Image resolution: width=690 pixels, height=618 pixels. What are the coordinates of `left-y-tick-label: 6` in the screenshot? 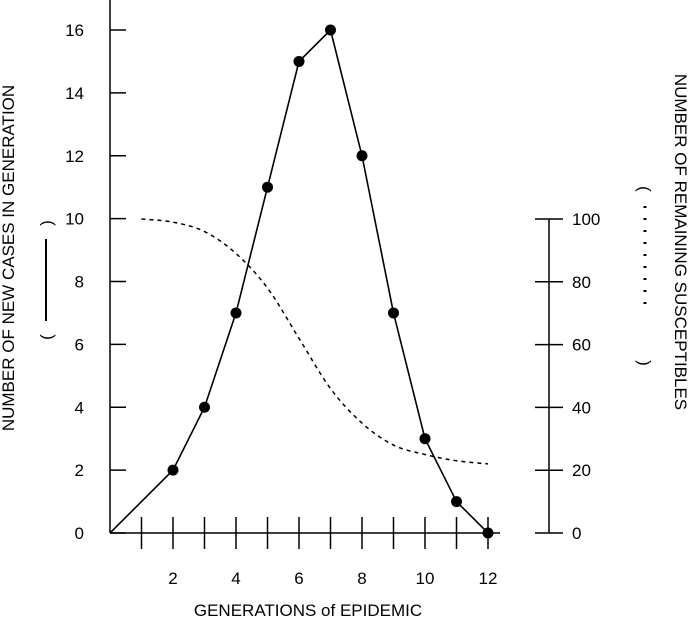 It's located at (79, 344).